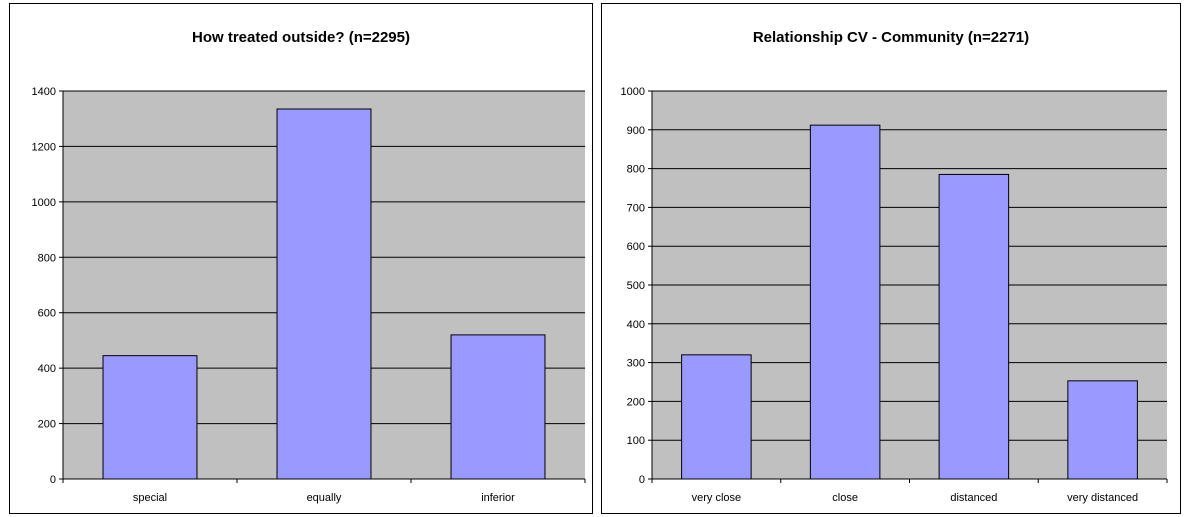 The width and height of the screenshot is (1186, 517). What do you see at coordinates (1102, 430) in the screenshot?
I see `bar-very-distanced` at bounding box center [1102, 430].